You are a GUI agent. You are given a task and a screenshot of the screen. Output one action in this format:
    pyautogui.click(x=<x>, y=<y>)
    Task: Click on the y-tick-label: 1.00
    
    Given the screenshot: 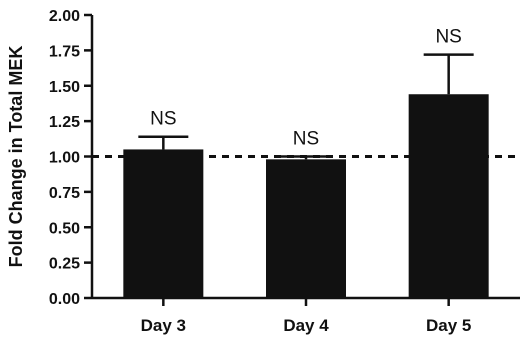 What is the action you would take?
    pyautogui.click(x=64, y=158)
    